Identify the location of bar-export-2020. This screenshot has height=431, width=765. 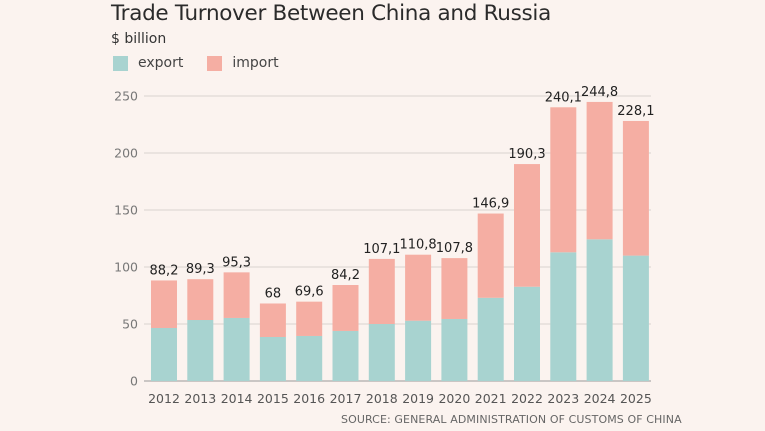
(454, 349).